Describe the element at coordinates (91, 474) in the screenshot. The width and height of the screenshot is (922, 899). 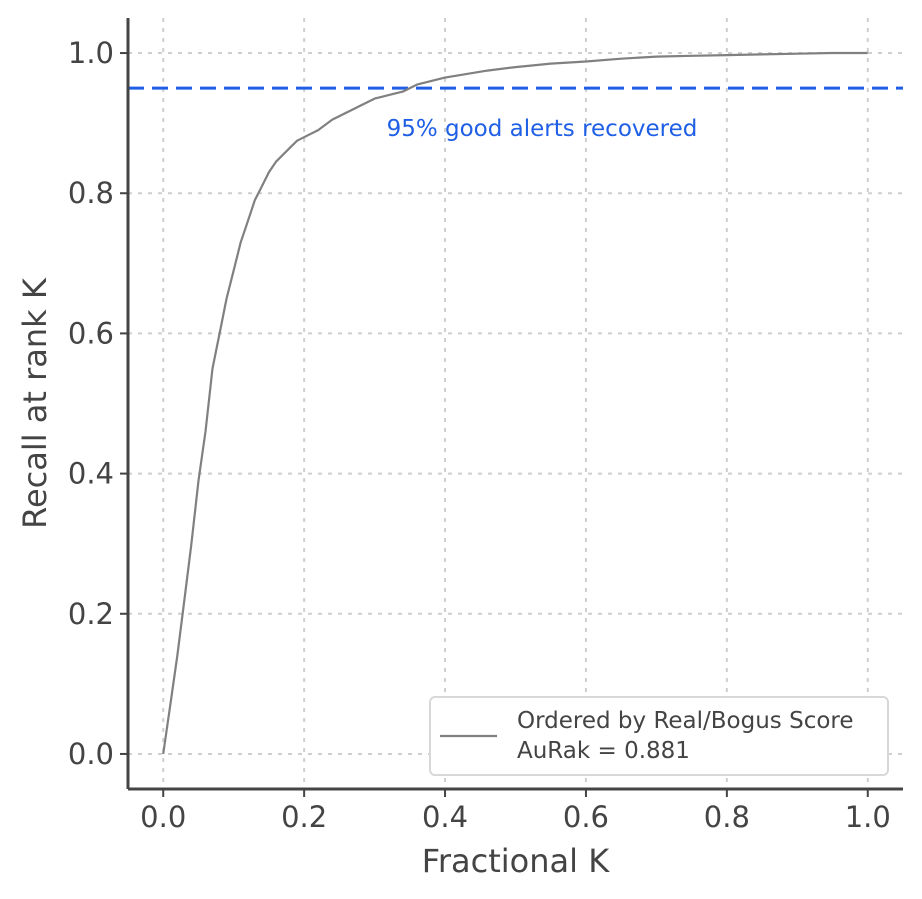
I see `y-tick-label-2: 0.4` at that location.